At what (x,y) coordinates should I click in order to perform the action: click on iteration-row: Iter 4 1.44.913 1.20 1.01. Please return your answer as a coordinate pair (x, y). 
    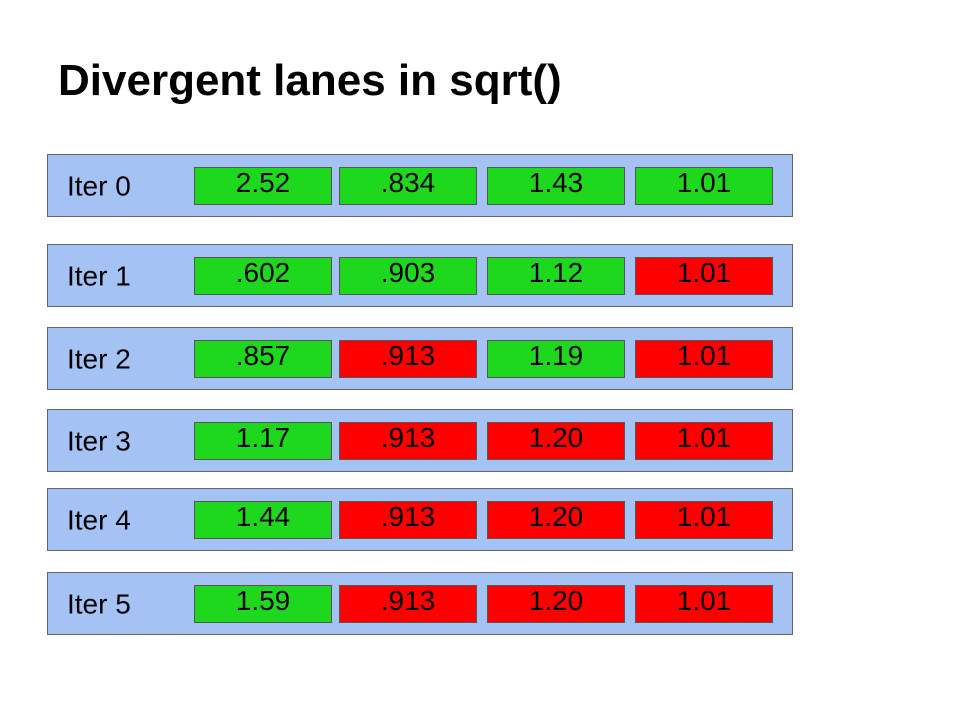
    Looking at the image, I should click on (420, 519).